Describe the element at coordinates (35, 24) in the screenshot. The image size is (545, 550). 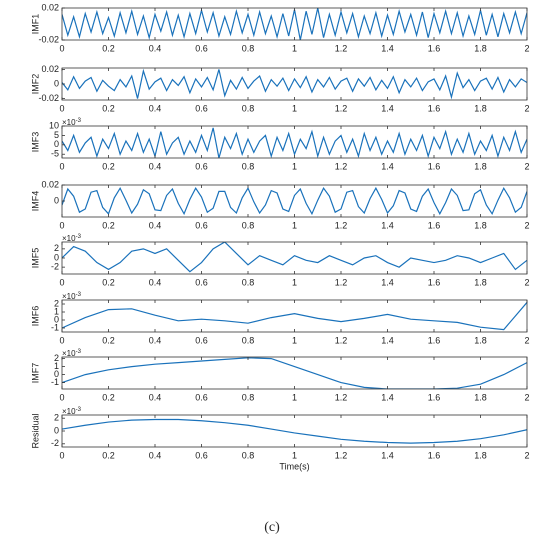
I see `y-axis-label: IMF1` at that location.